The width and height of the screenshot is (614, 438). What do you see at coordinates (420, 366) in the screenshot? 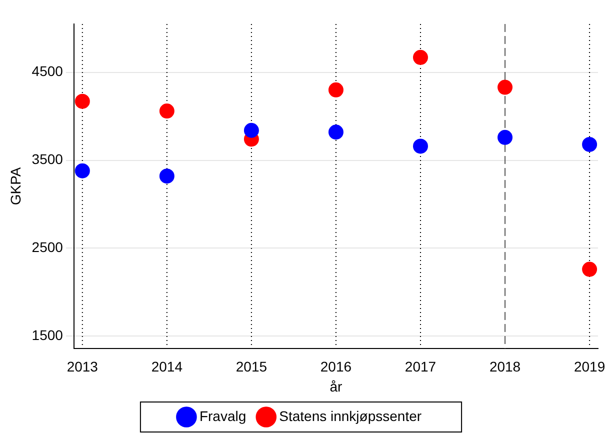
I see `x-tick-label: 2017` at bounding box center [420, 366].